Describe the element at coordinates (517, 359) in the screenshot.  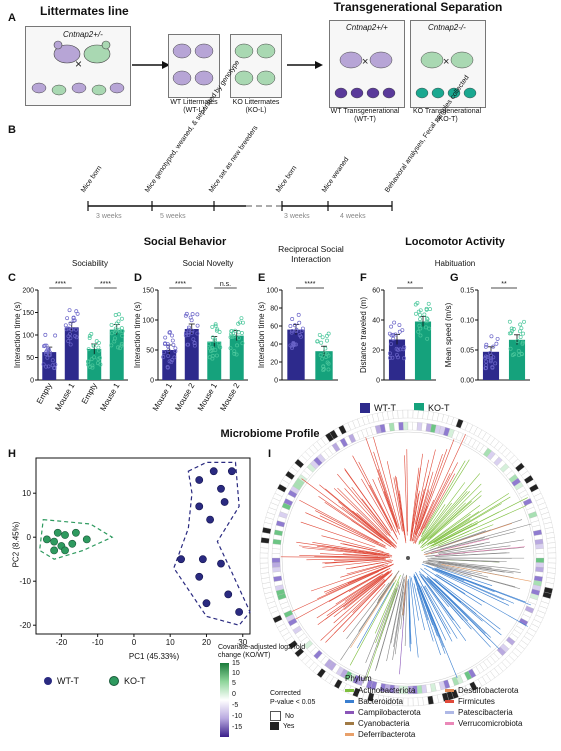
I see `panel-g-bar` at that location.